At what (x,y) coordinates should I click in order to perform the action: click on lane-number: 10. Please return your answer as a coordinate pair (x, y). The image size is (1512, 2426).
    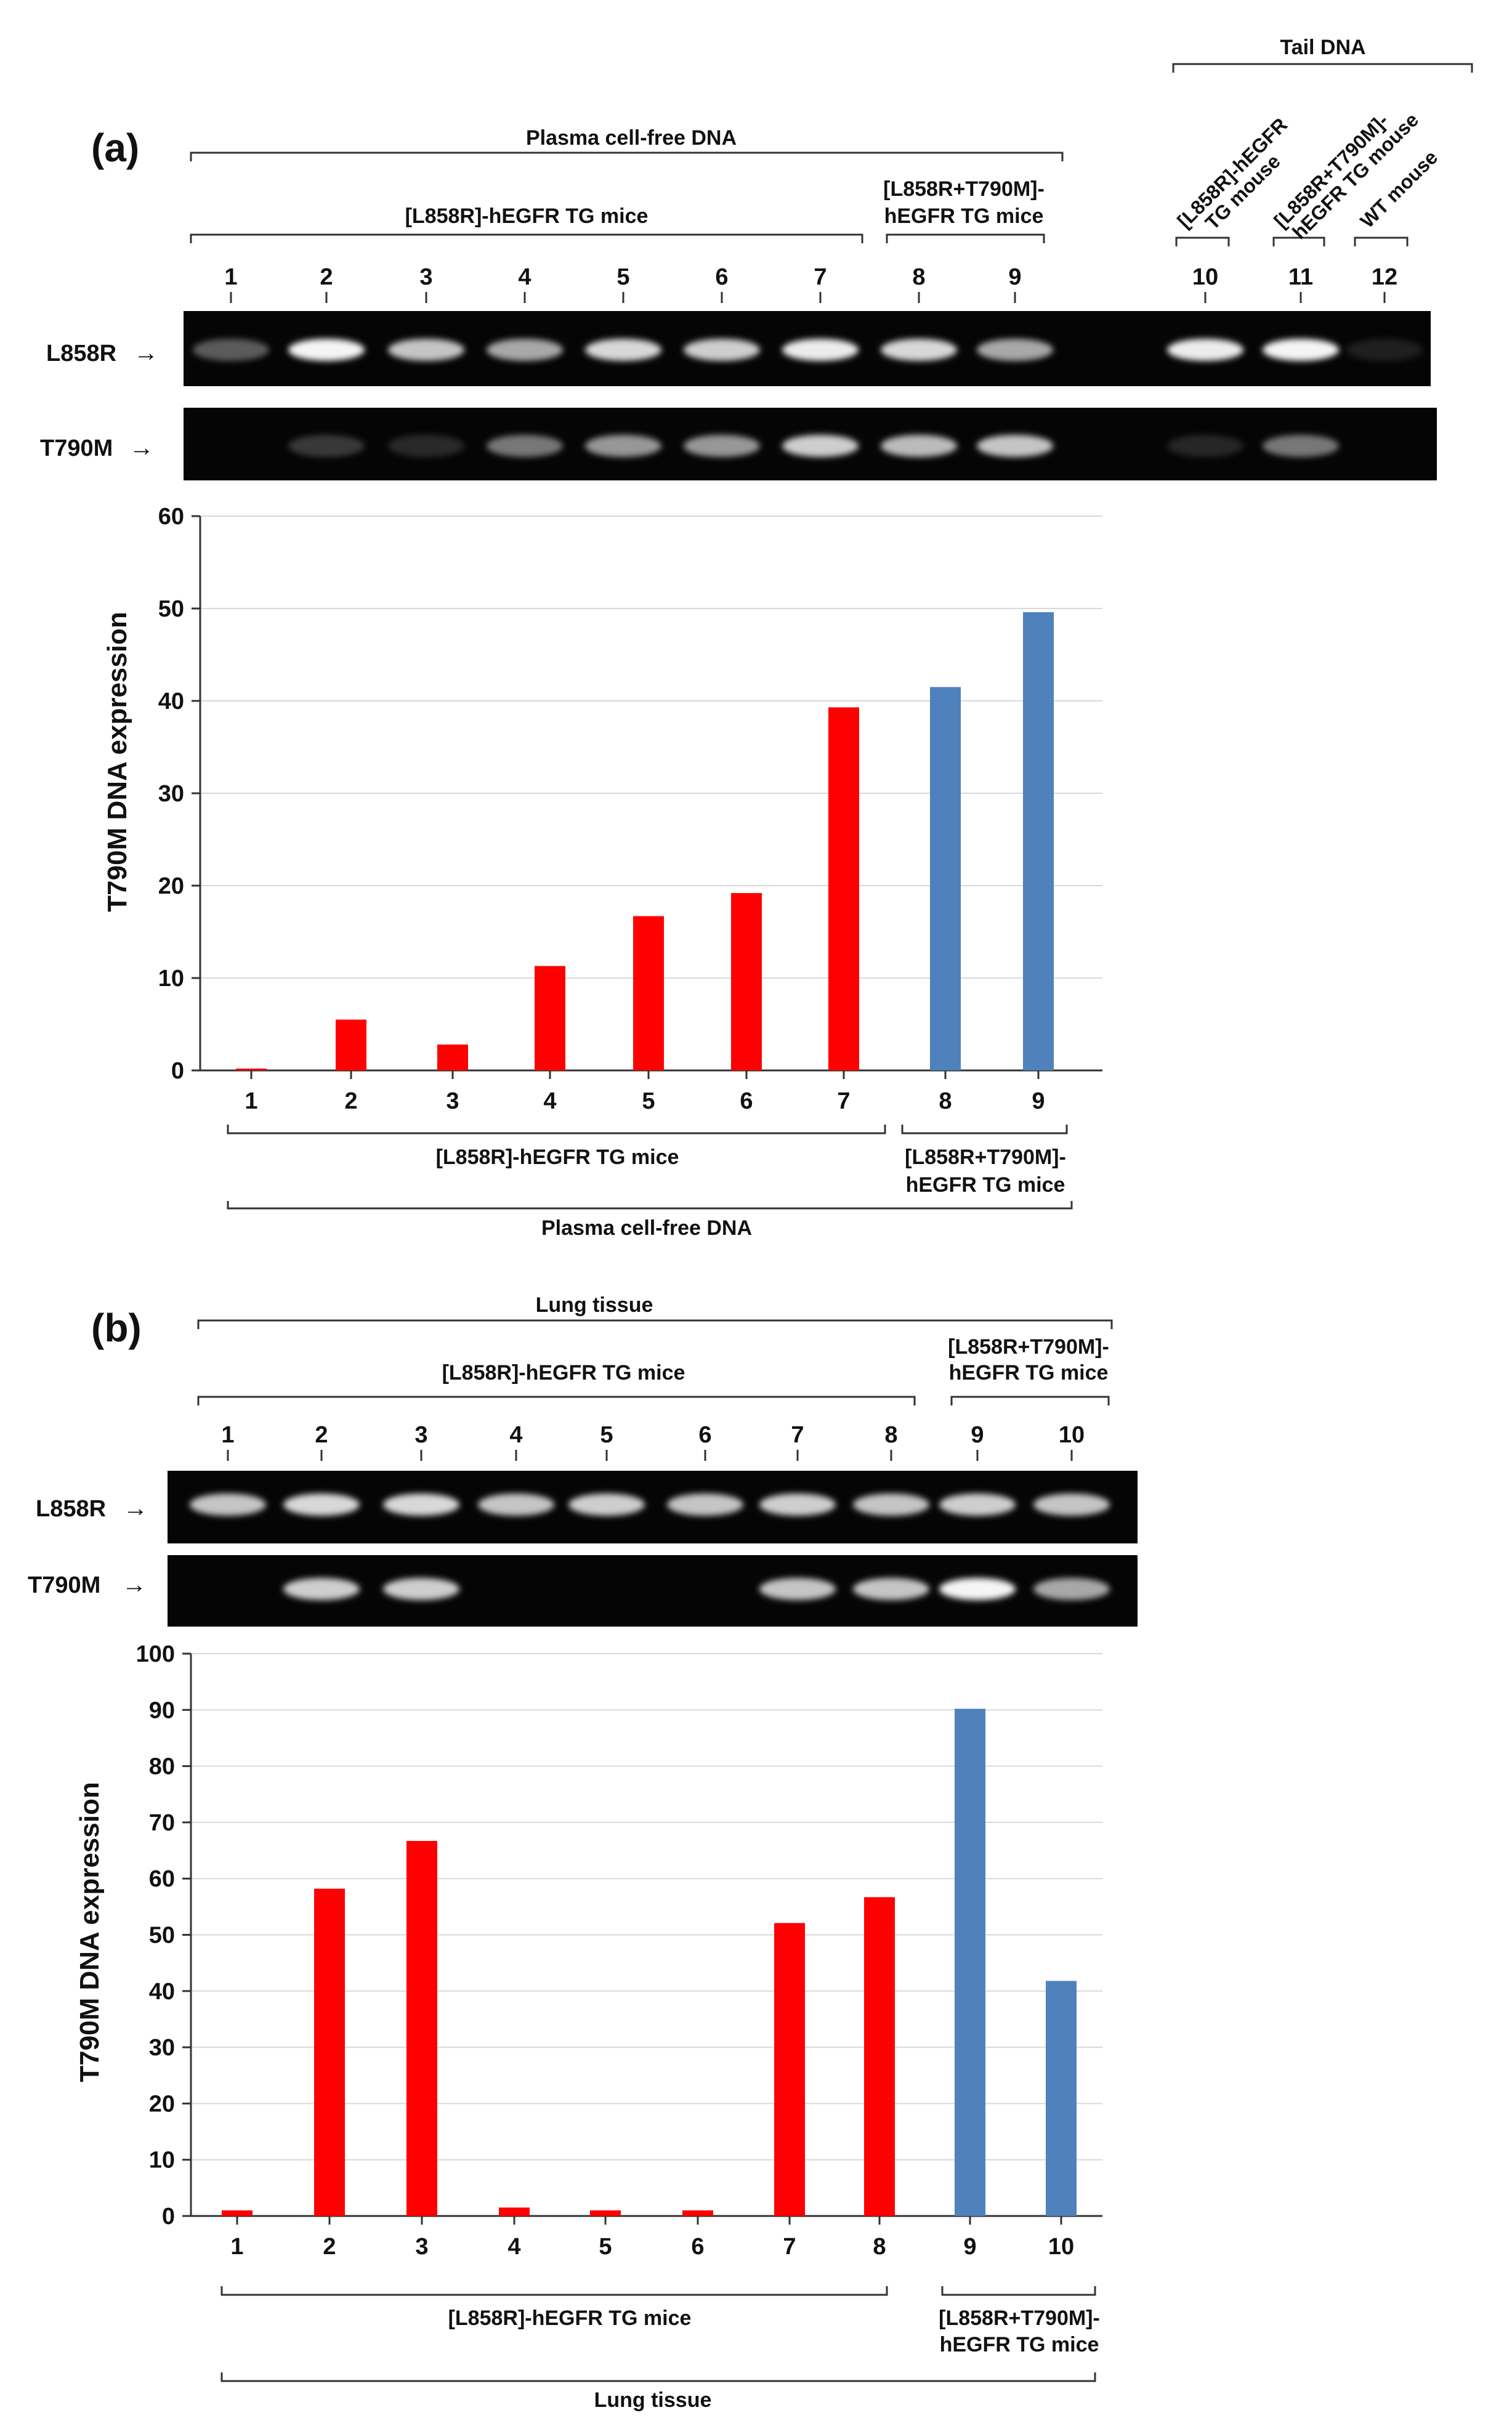
    Looking at the image, I should click on (1205, 277).